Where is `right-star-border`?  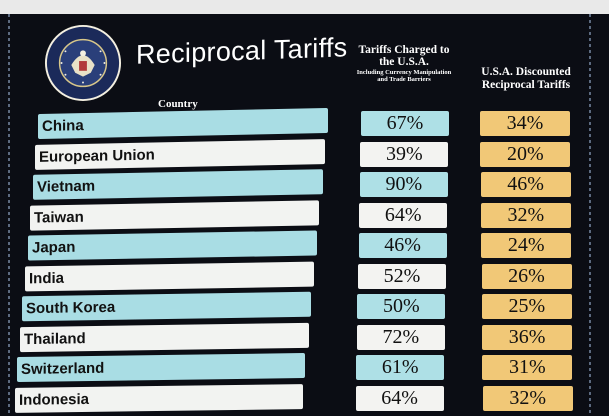 right-star-border is located at coordinates (592, 215).